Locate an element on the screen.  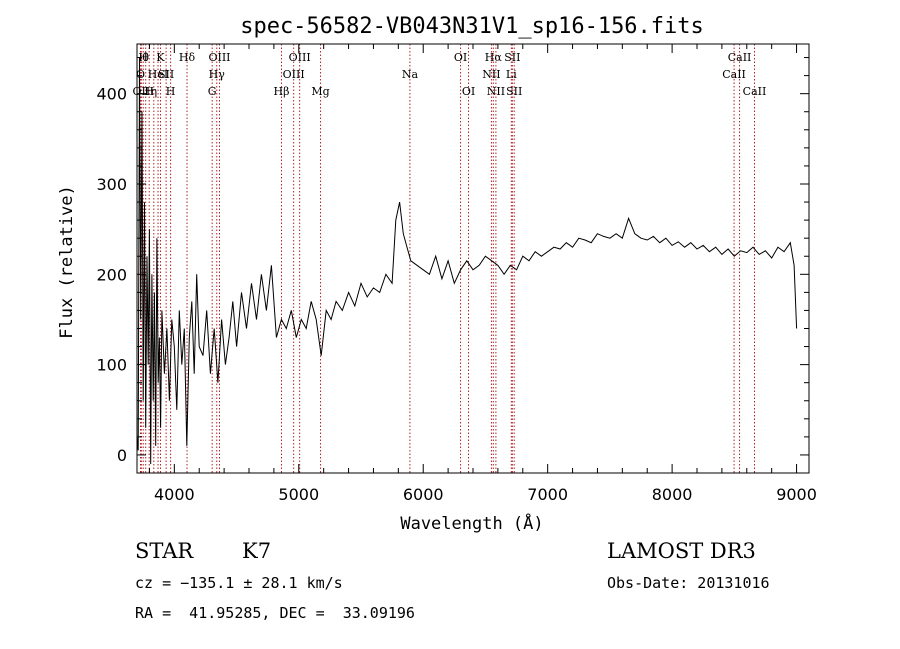
coordinates: RA = 41.95285, DEC = 33.09196 is located at coordinates (275, 613).